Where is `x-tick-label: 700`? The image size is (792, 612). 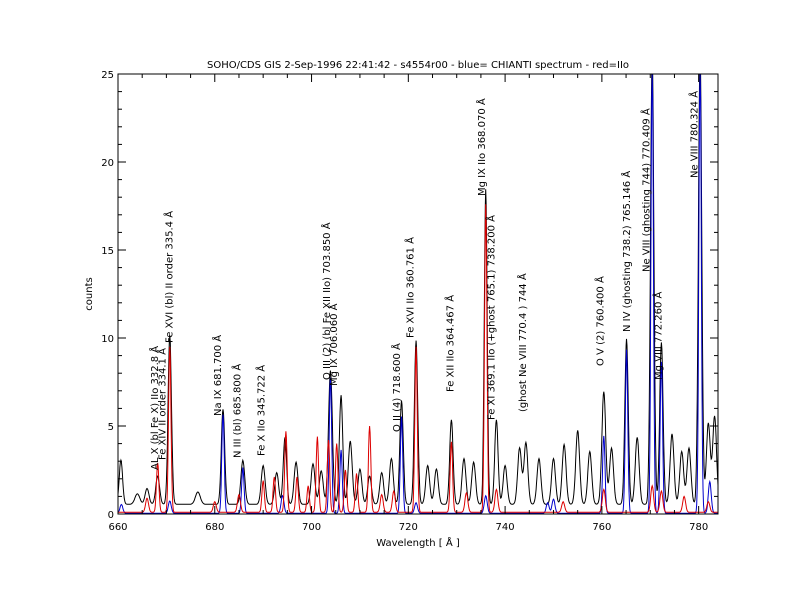
x-tick-label: 700 is located at coordinates (311, 527).